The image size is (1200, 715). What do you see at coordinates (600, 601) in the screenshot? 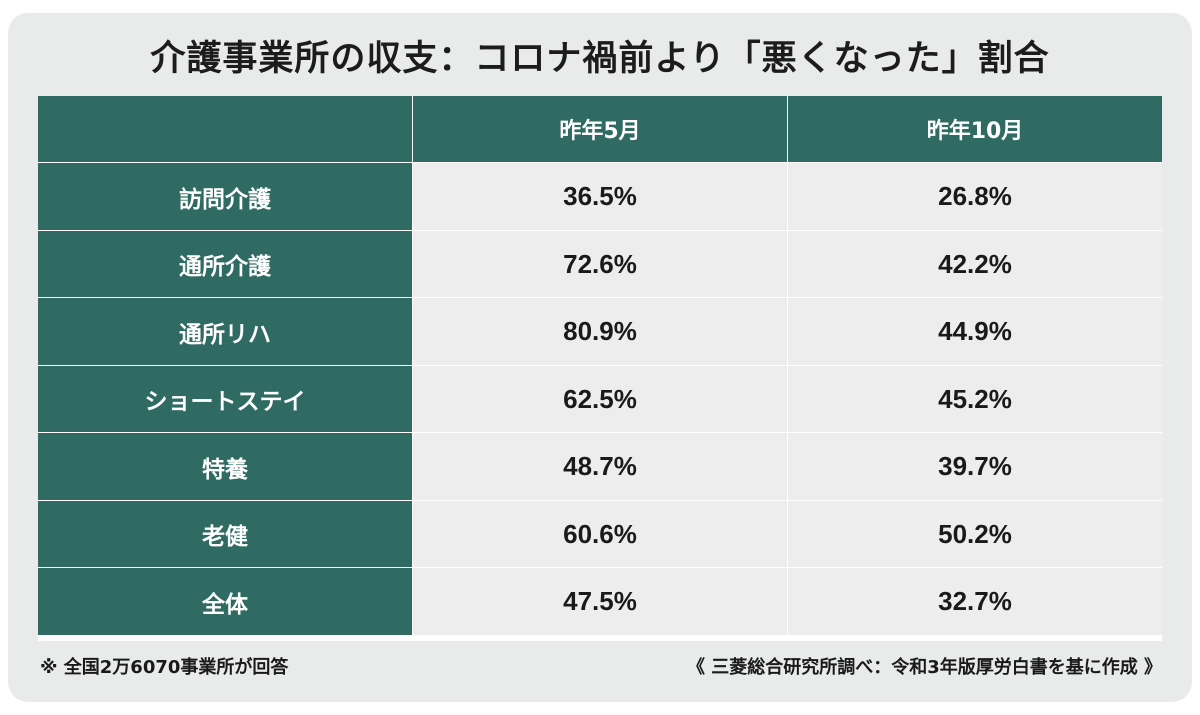
I see `value-cell: 47.5%` at bounding box center [600, 601].